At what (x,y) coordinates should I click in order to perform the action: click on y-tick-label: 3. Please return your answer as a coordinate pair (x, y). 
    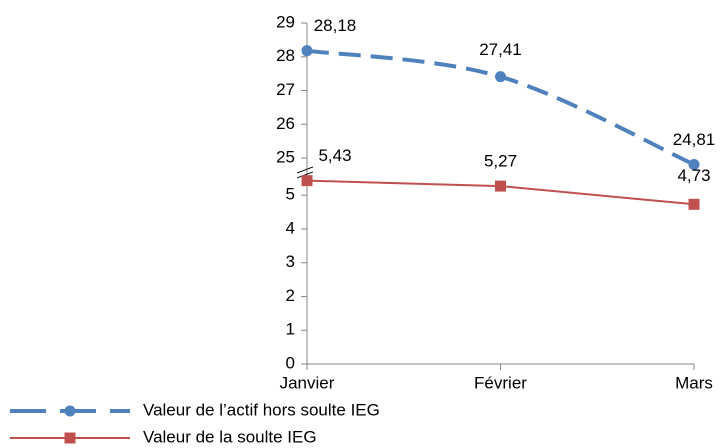
    Looking at the image, I should click on (290, 261).